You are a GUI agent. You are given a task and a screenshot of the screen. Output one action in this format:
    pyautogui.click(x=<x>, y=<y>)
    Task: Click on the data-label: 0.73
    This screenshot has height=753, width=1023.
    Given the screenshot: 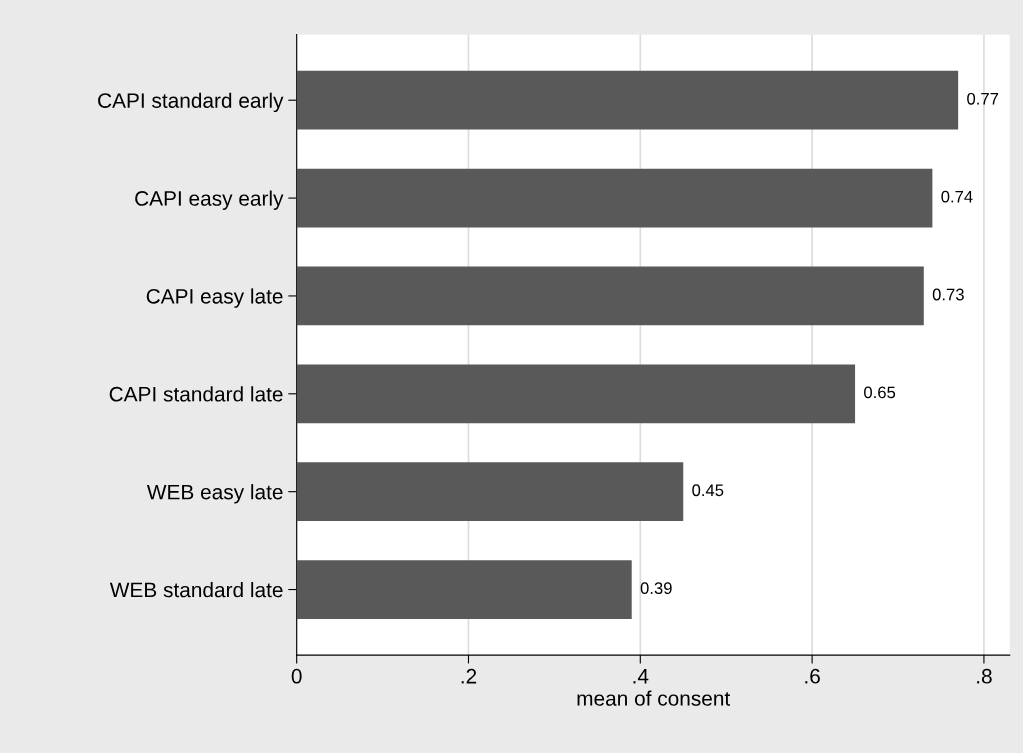 What is the action you would take?
    pyautogui.click(x=948, y=294)
    